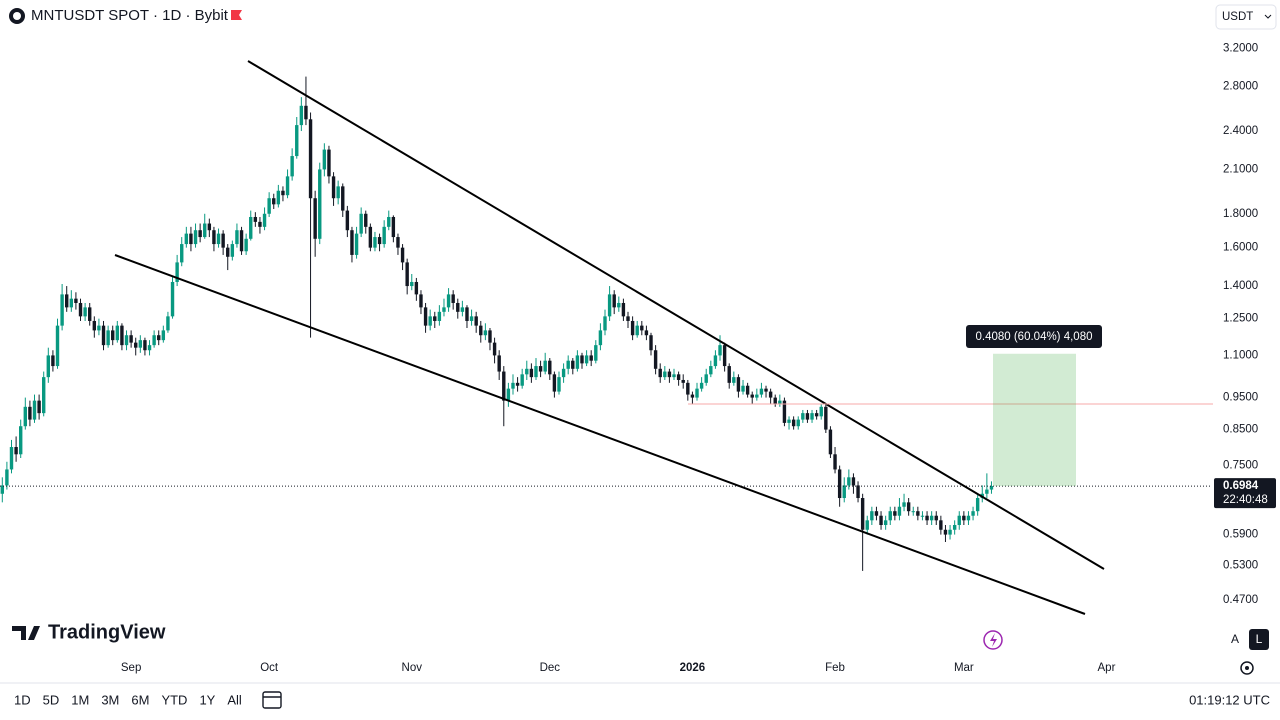 The height and width of the screenshot is (720, 1280). What do you see at coordinates (1247, 668) in the screenshot?
I see `settings-icon` at bounding box center [1247, 668].